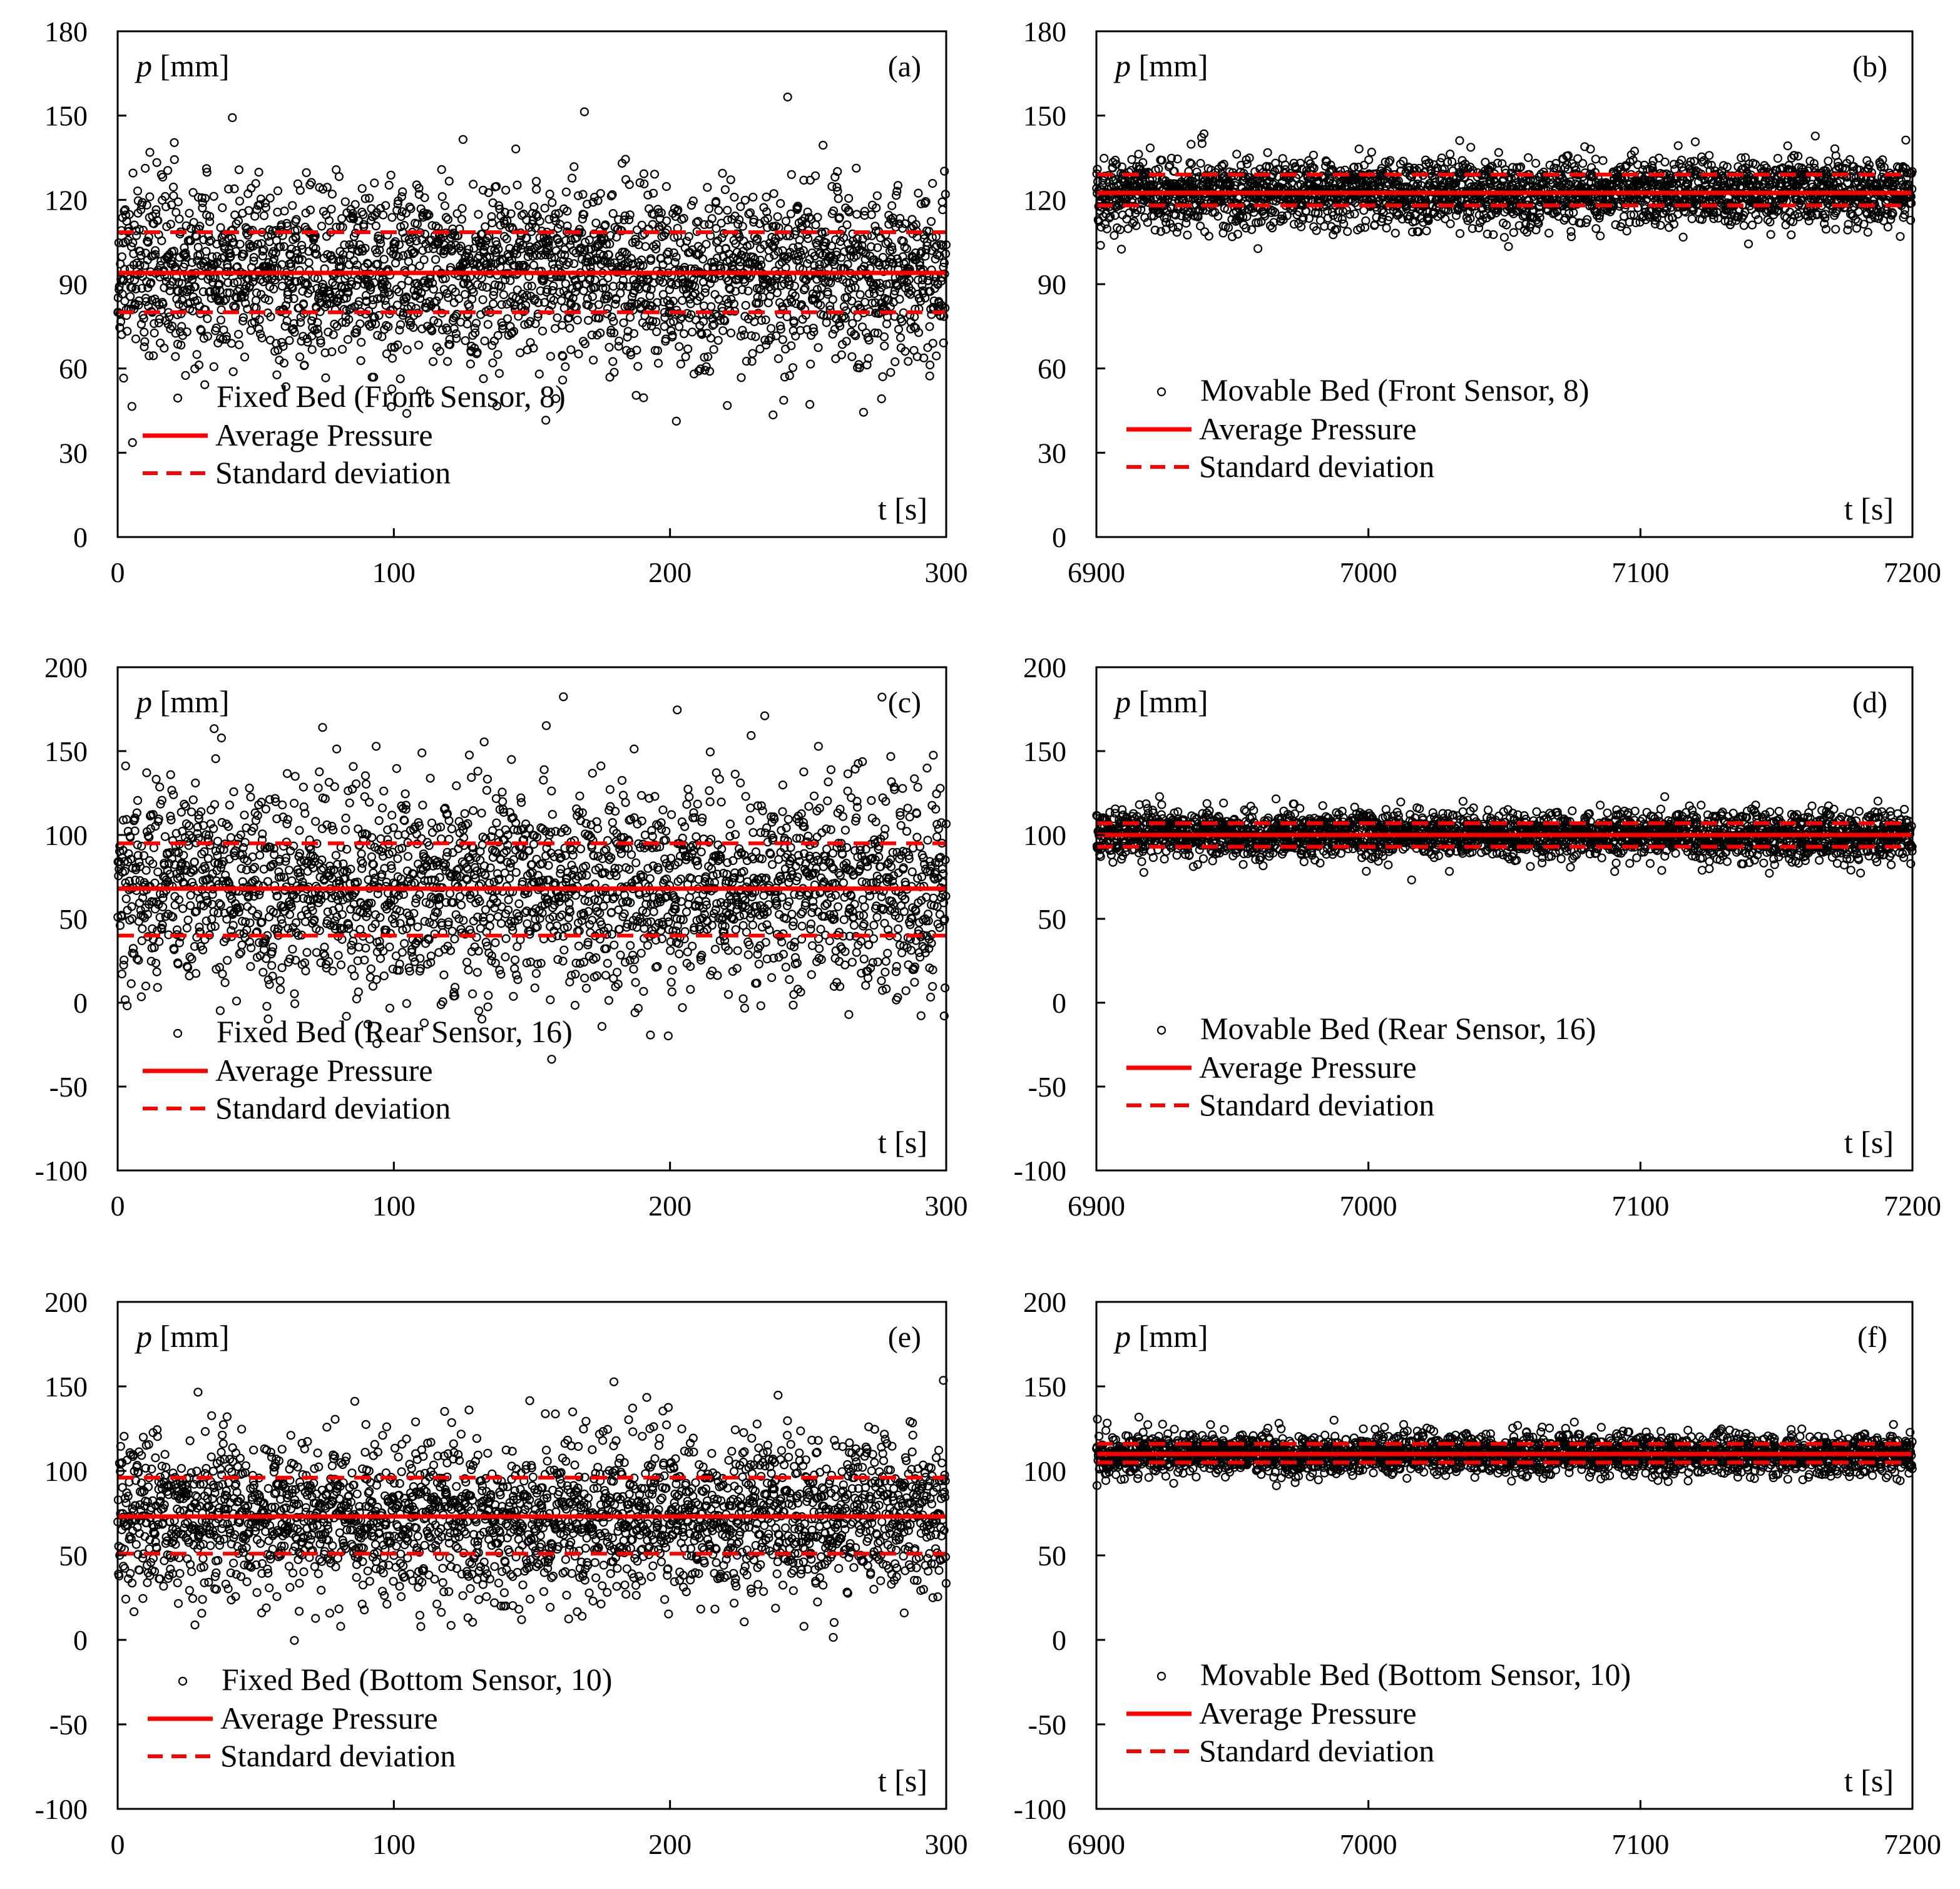 The width and height of the screenshot is (1960, 1889). I want to click on y-tick-label: 30, so click(73, 453).